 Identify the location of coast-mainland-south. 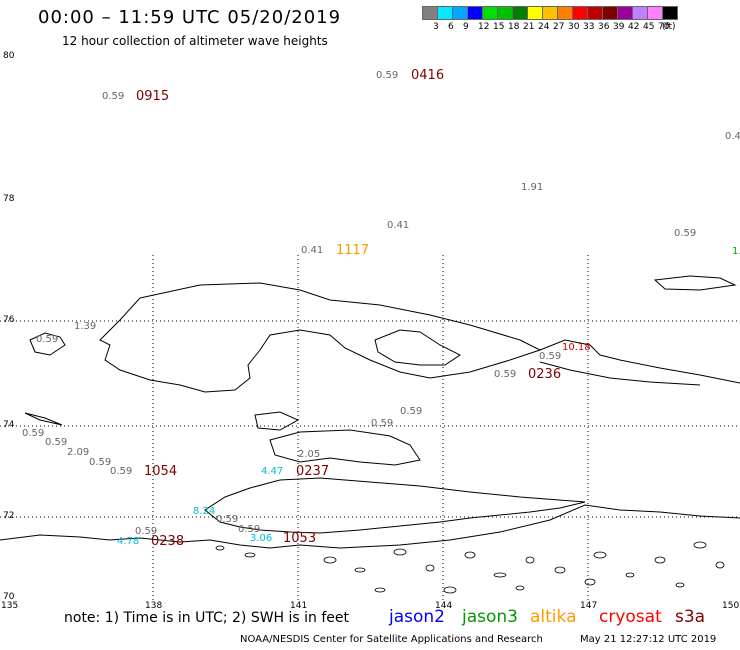
(370, 526).